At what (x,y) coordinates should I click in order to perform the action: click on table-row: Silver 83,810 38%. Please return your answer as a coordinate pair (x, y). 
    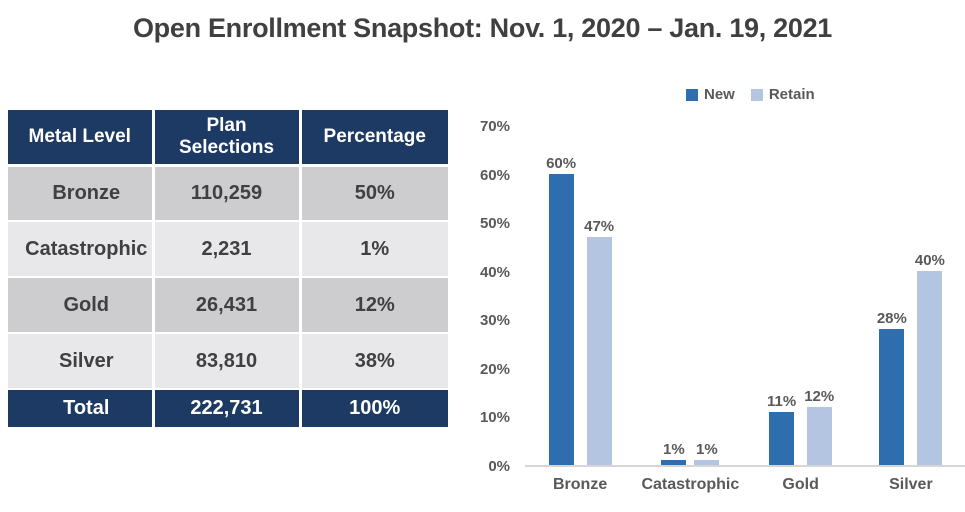
    Looking at the image, I should click on (228, 361).